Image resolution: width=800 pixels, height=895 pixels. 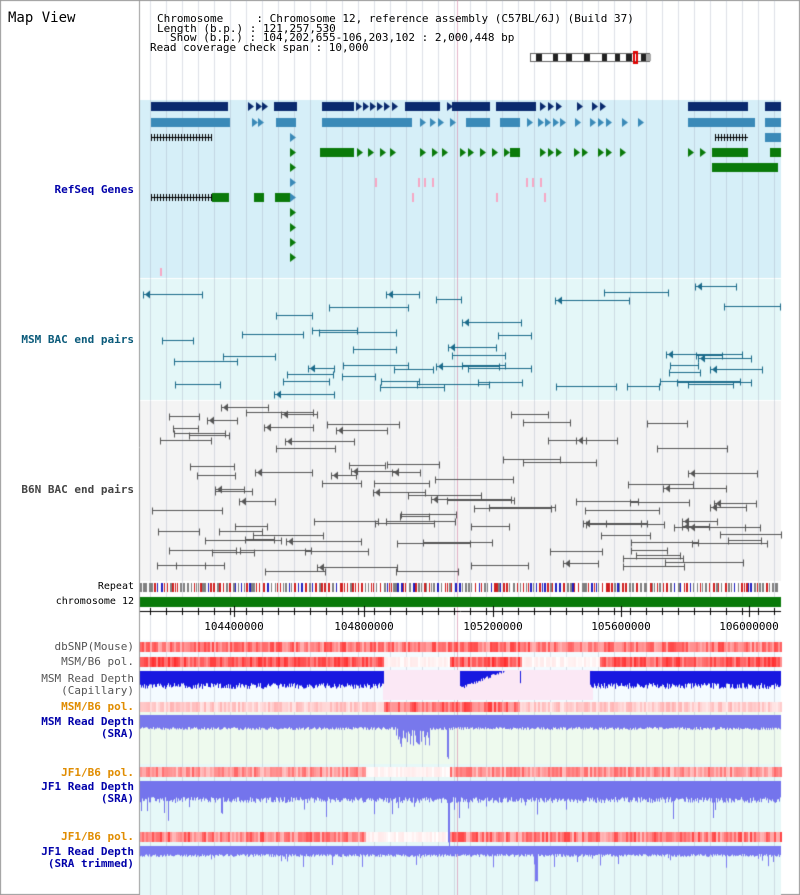 I want to click on track-label-jf1-b6-pol: JF1/B6 pol., so click(x=97, y=772).